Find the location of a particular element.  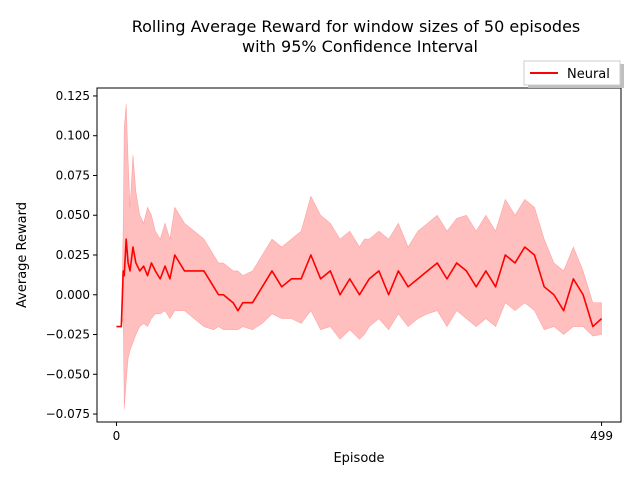

y-tick-label: 0.100 is located at coordinates (73, 136).